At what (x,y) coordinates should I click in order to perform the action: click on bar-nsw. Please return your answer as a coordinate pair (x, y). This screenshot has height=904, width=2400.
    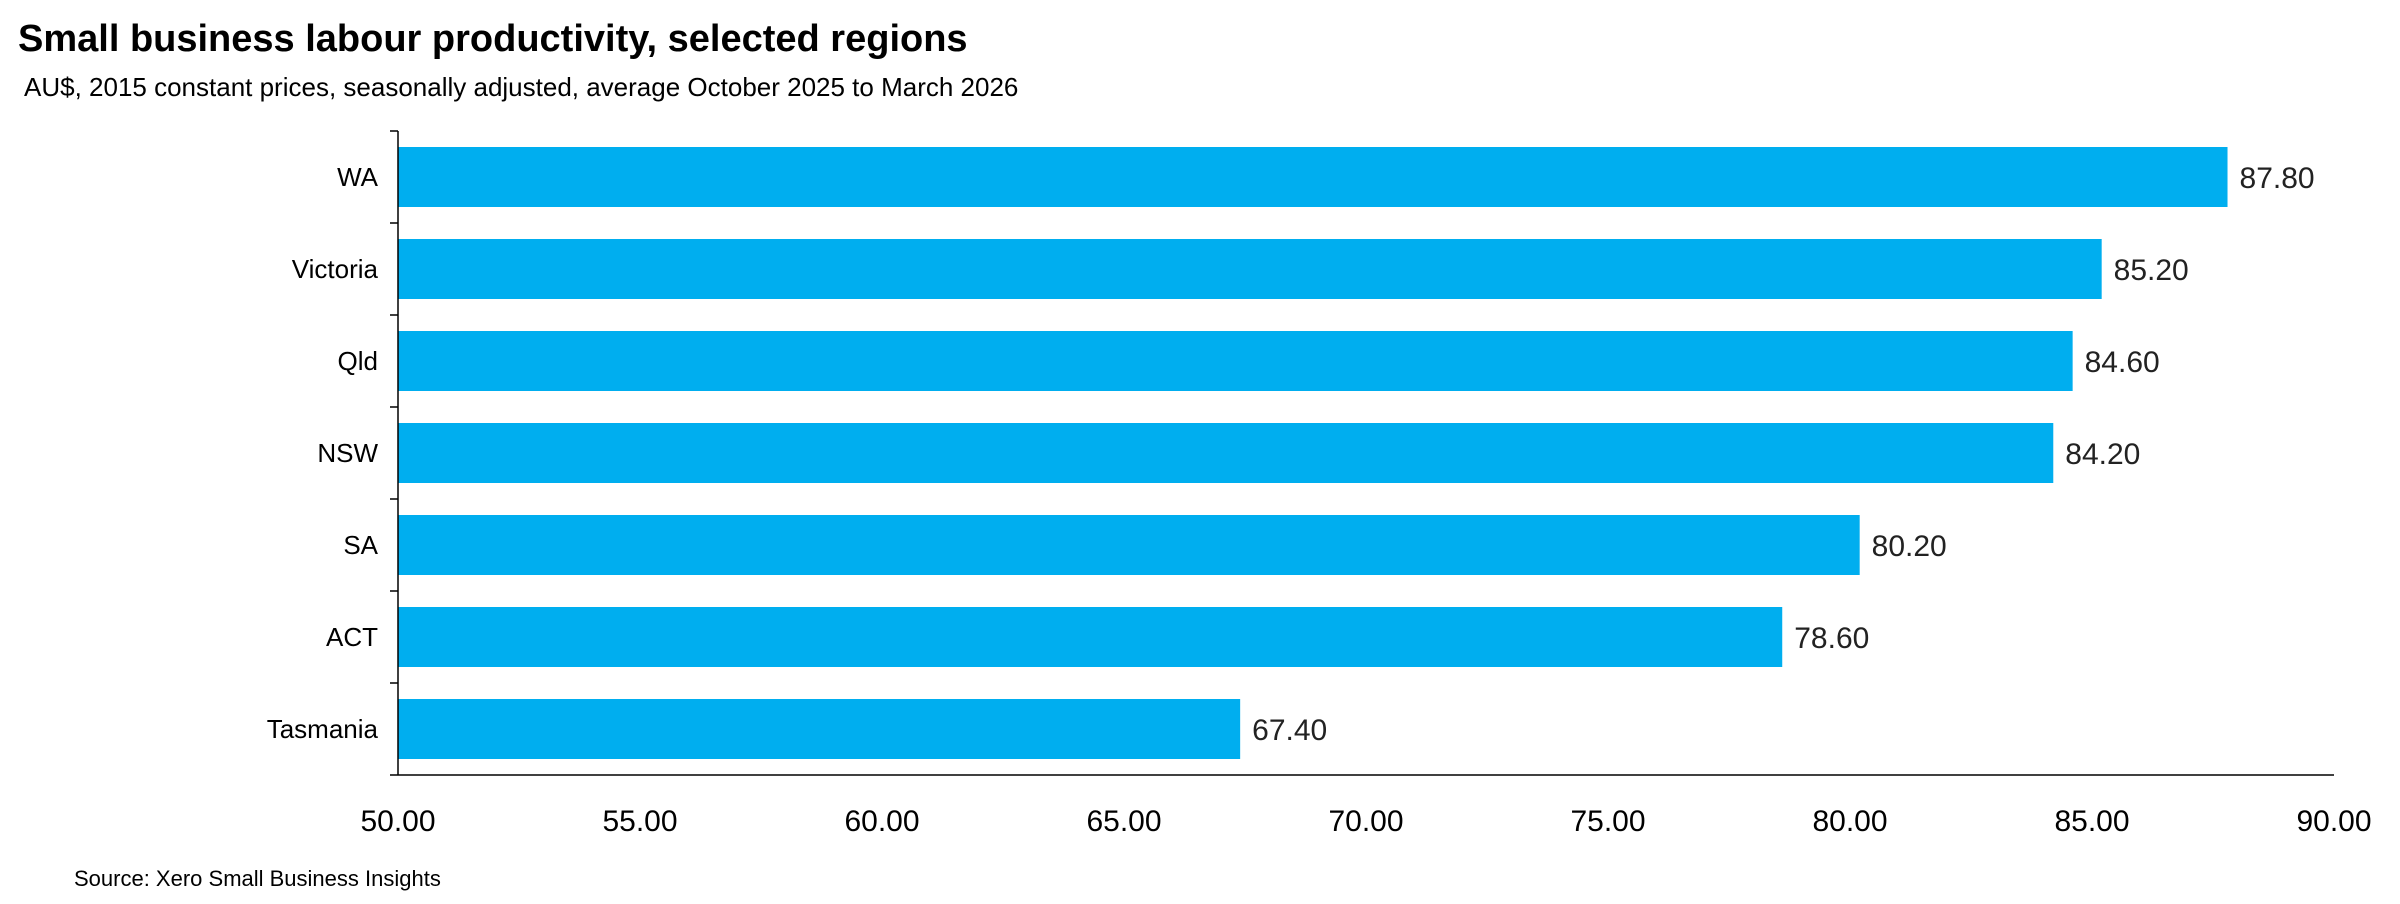
    Looking at the image, I should click on (1226, 453).